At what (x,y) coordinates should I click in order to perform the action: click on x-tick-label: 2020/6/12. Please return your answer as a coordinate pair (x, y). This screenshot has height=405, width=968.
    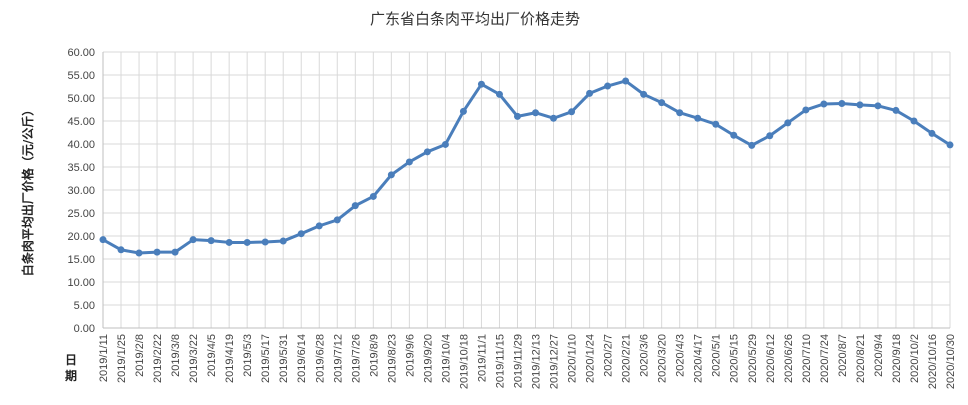
    Looking at the image, I should click on (771, 358).